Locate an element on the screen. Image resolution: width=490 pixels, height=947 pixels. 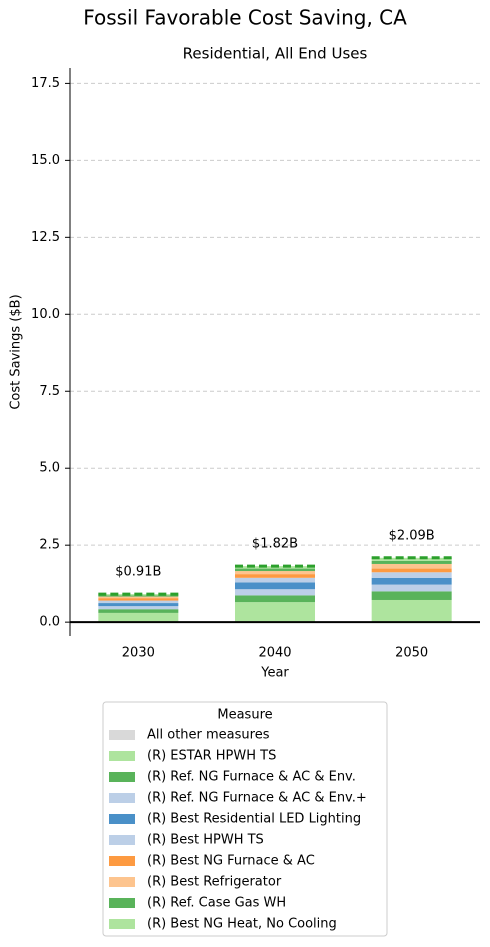
x-axis-label: Year is located at coordinates (274, 673).